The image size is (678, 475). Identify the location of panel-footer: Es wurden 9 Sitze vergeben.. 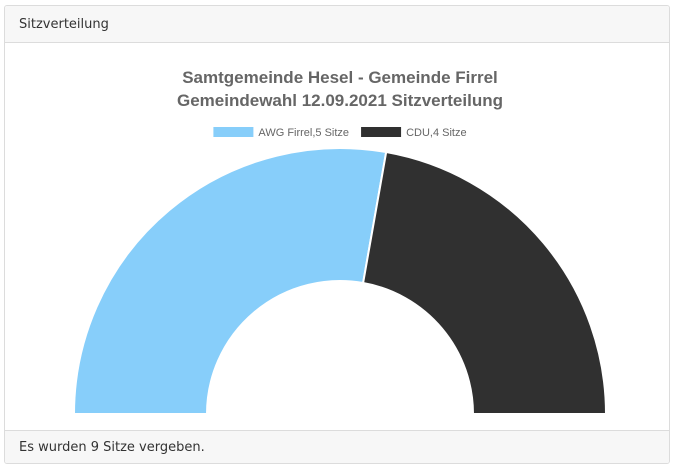
(337, 446).